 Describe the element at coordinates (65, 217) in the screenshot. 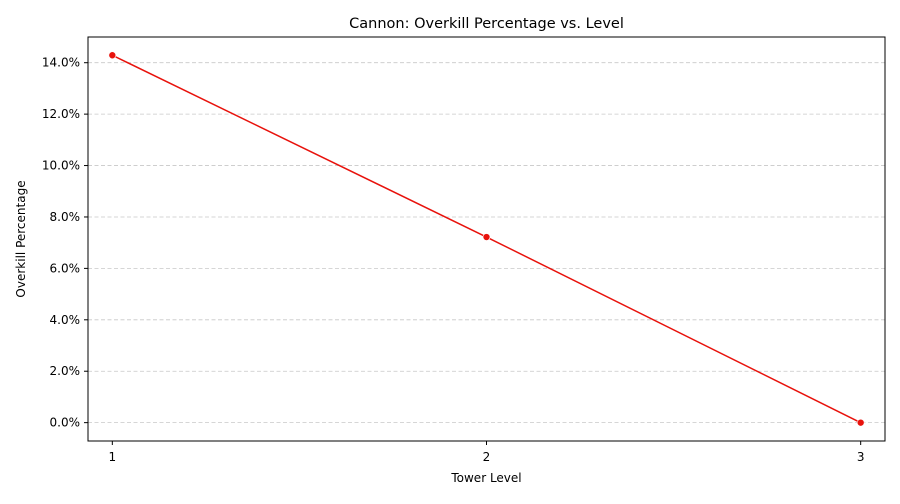

I see `y-tick-label: 8.0%` at that location.